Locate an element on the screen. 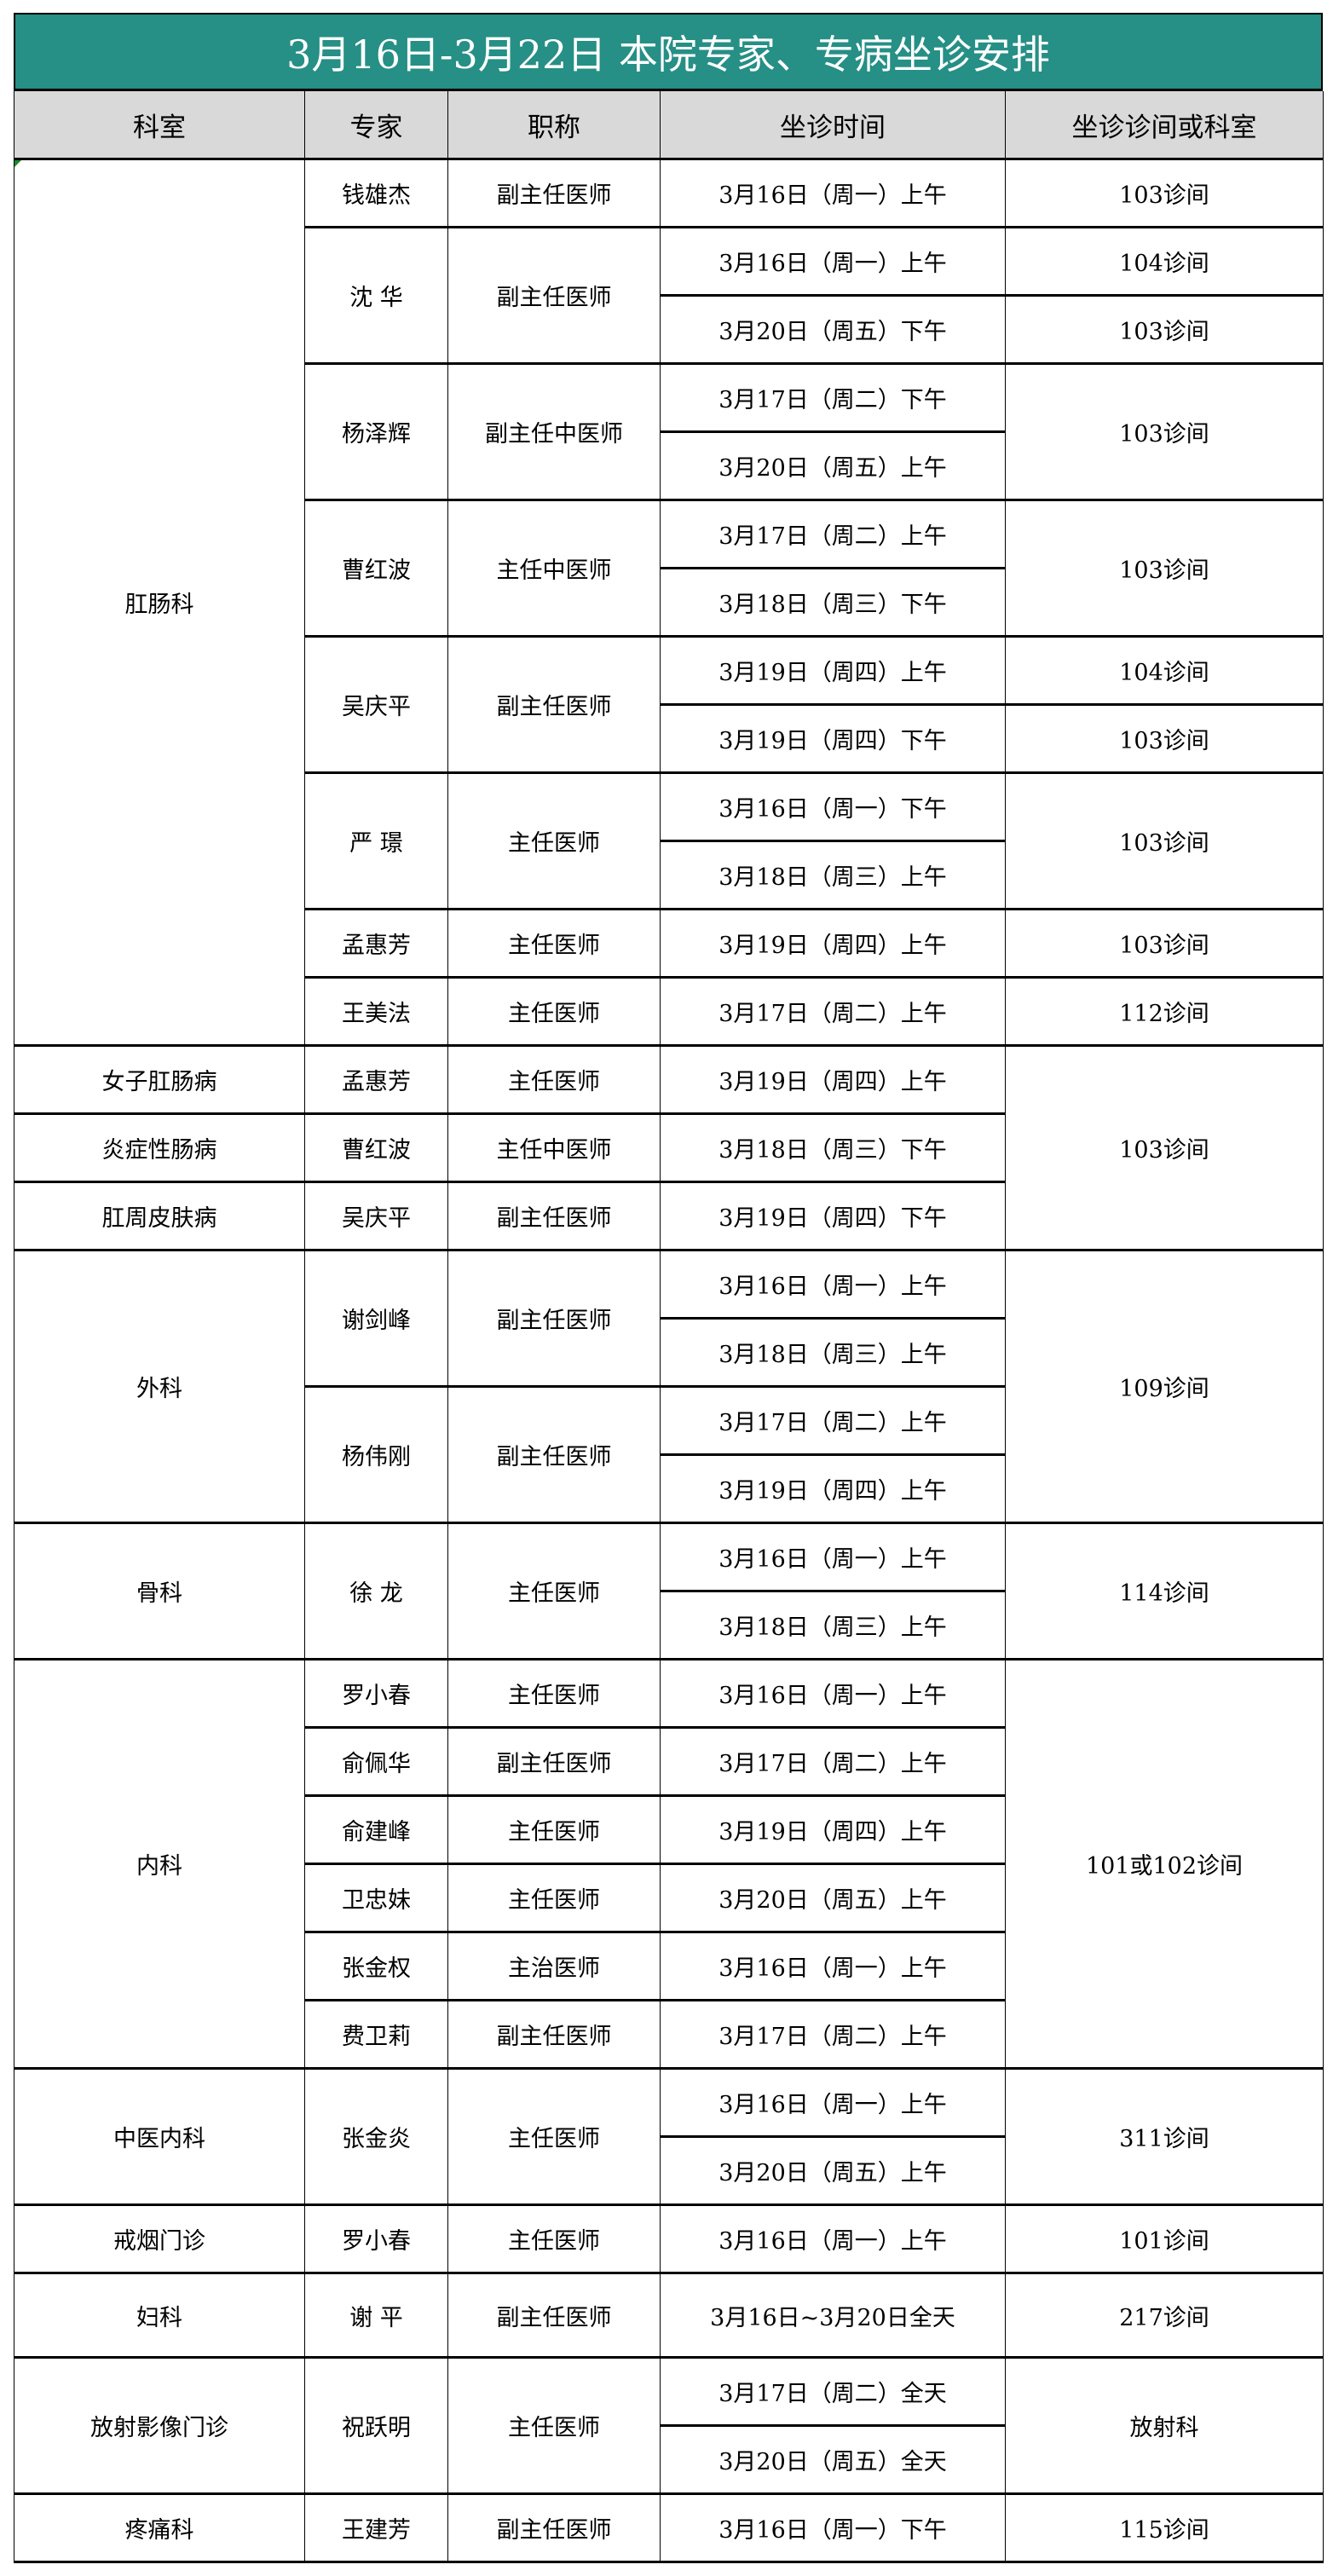 The image size is (1333, 2576). time-cell: 3月20日（周五）下午 is located at coordinates (833, 329).